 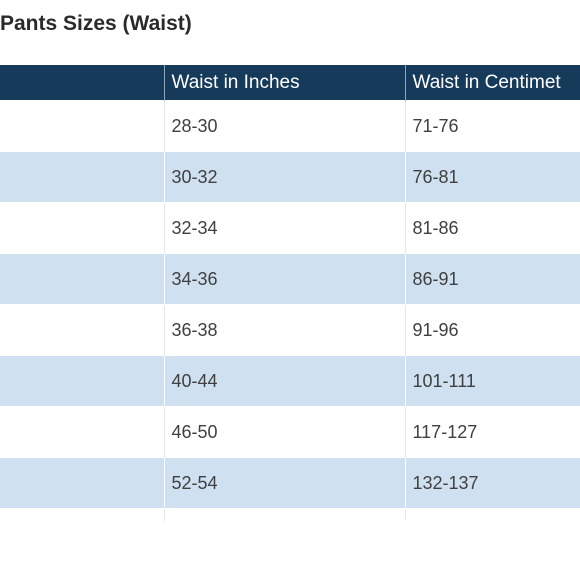 I want to click on inches-cell: 28-30, so click(x=284, y=126).